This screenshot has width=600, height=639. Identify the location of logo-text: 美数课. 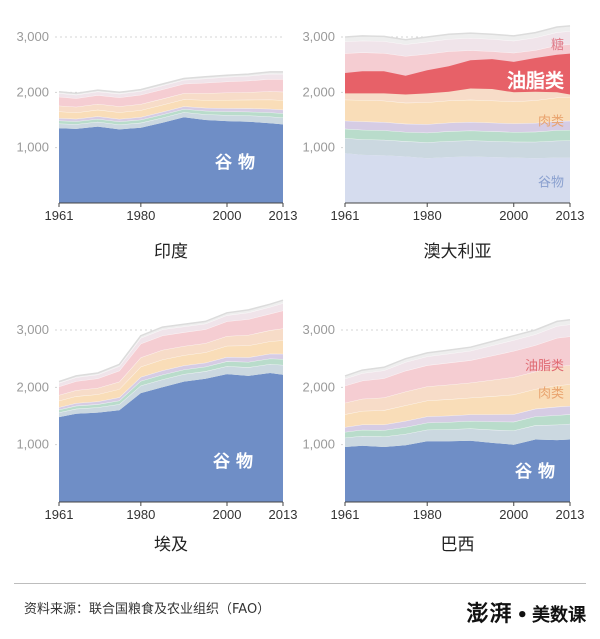
(559, 615).